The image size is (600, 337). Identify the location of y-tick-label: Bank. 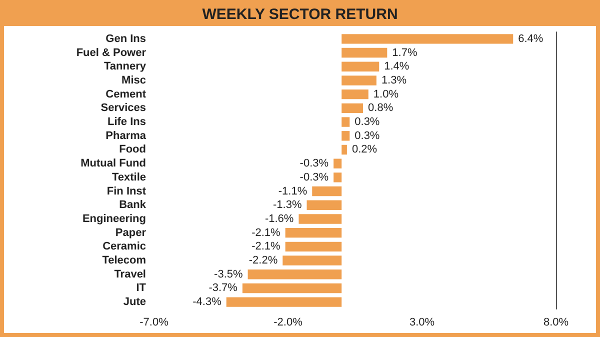
(133, 205).